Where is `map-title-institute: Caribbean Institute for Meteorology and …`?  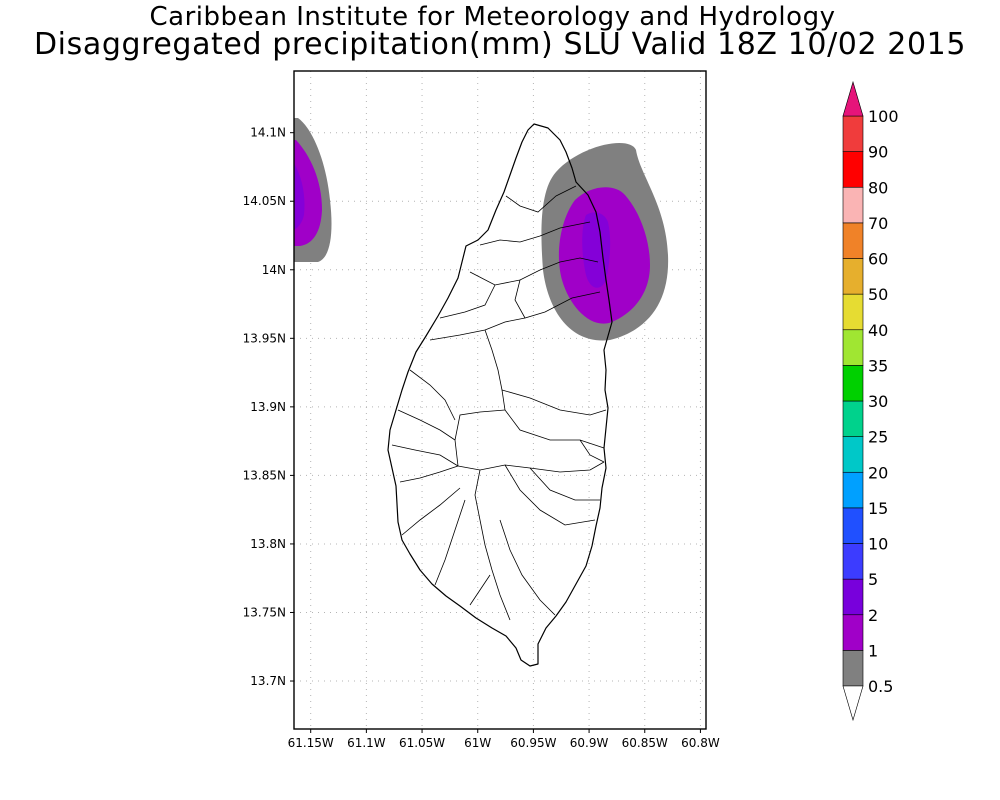 map-title-institute: Caribbean Institute for Meteorology and … is located at coordinates (492, 17).